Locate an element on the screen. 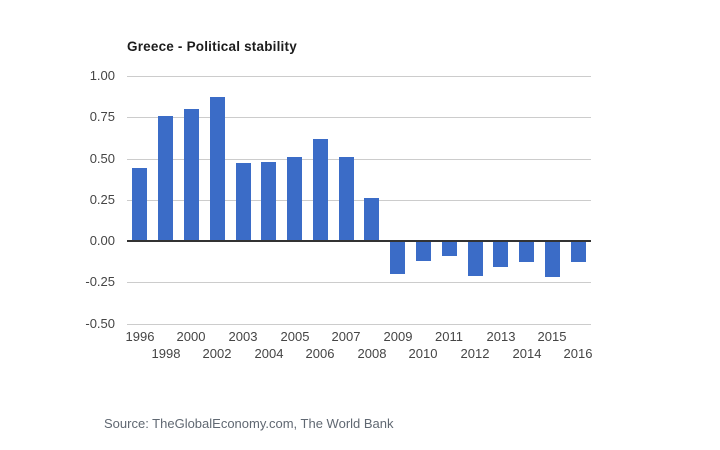  bar-2002 is located at coordinates (217, 169).